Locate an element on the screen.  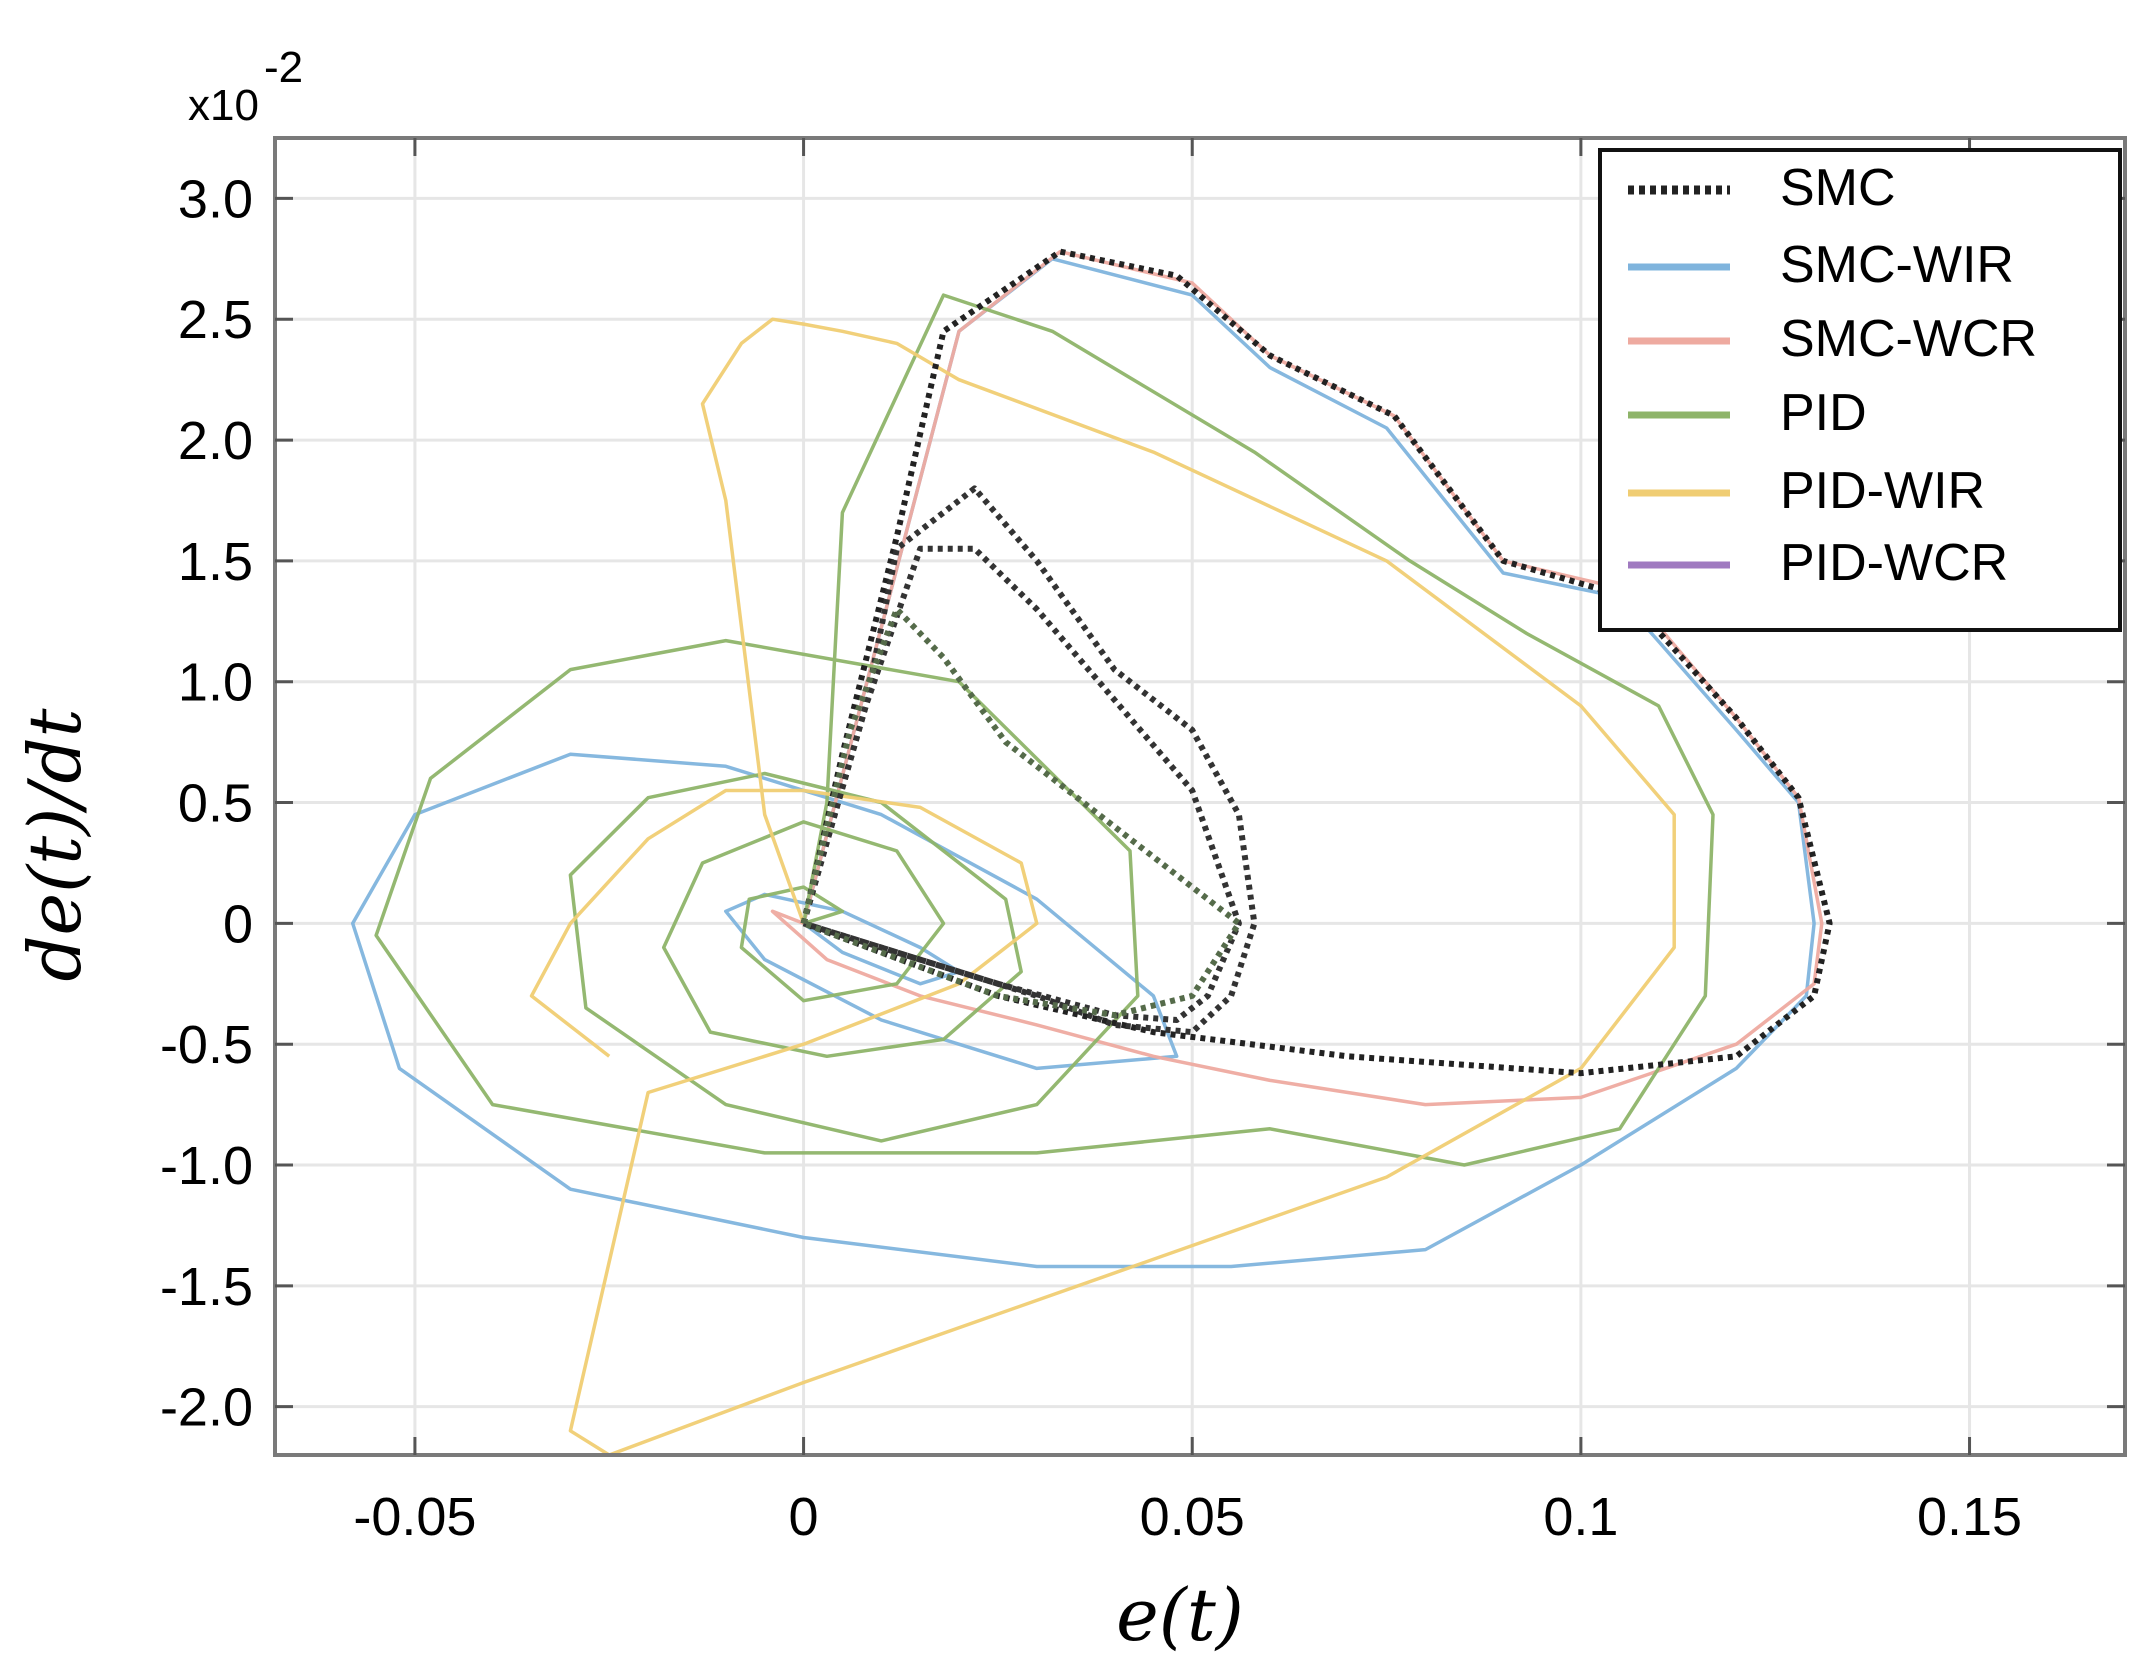
y-tick-label: -1.0 is located at coordinates (206, 1166).